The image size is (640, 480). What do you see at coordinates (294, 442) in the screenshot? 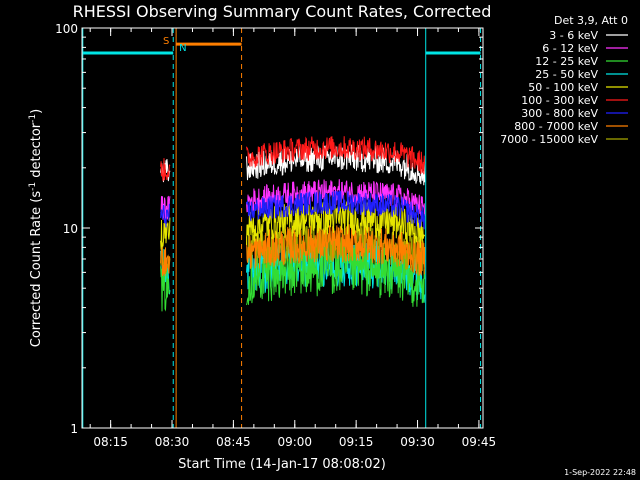
I see `x-tick-label-4: 09:00` at bounding box center [294, 442].